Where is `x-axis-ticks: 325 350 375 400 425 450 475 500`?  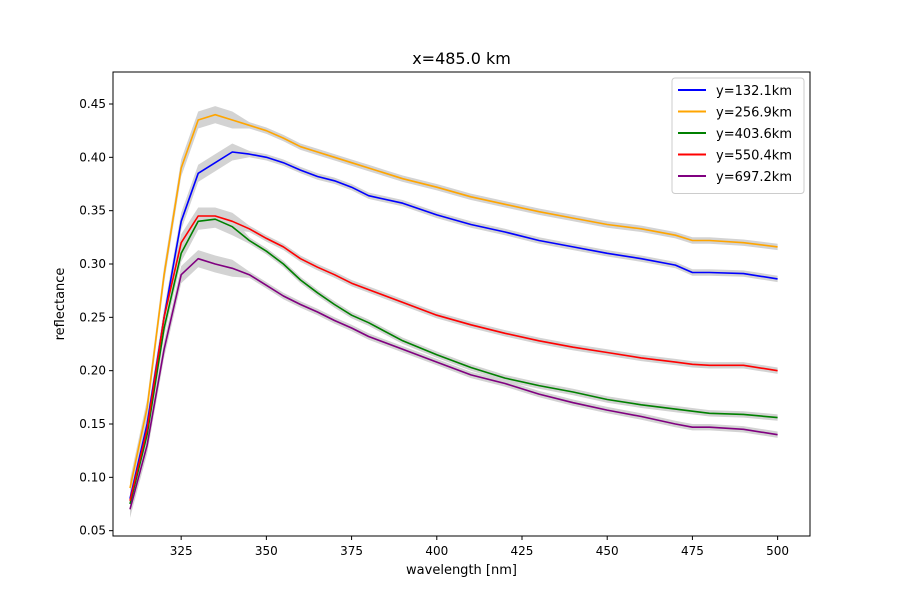 x-axis-ticks: 325 350 375 400 425 450 475 500 is located at coordinates (479, 547).